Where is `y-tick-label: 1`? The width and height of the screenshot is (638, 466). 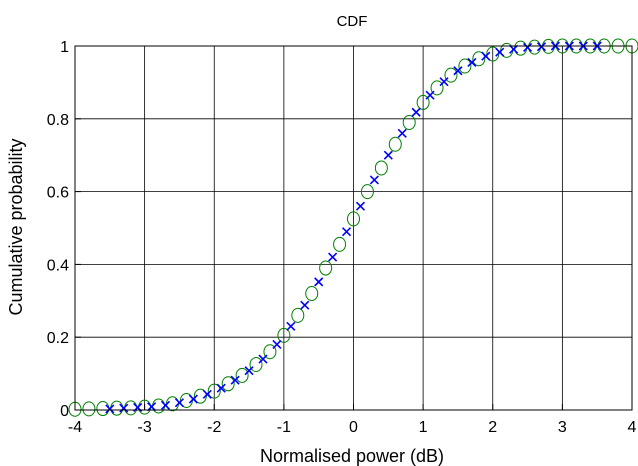 y-tick-label: 1 is located at coordinates (64, 47).